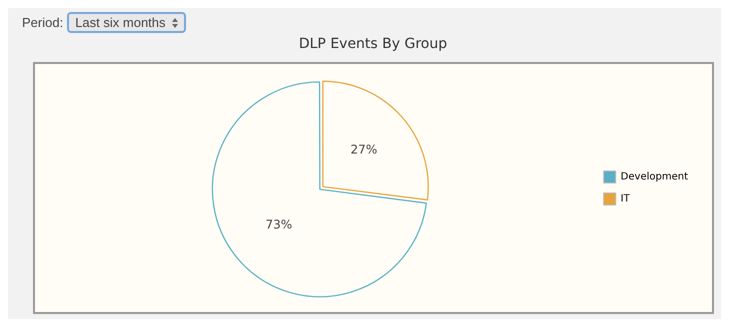 The width and height of the screenshot is (729, 327). What do you see at coordinates (364, 149) in the screenshot?
I see `data-label: 27%` at bounding box center [364, 149].